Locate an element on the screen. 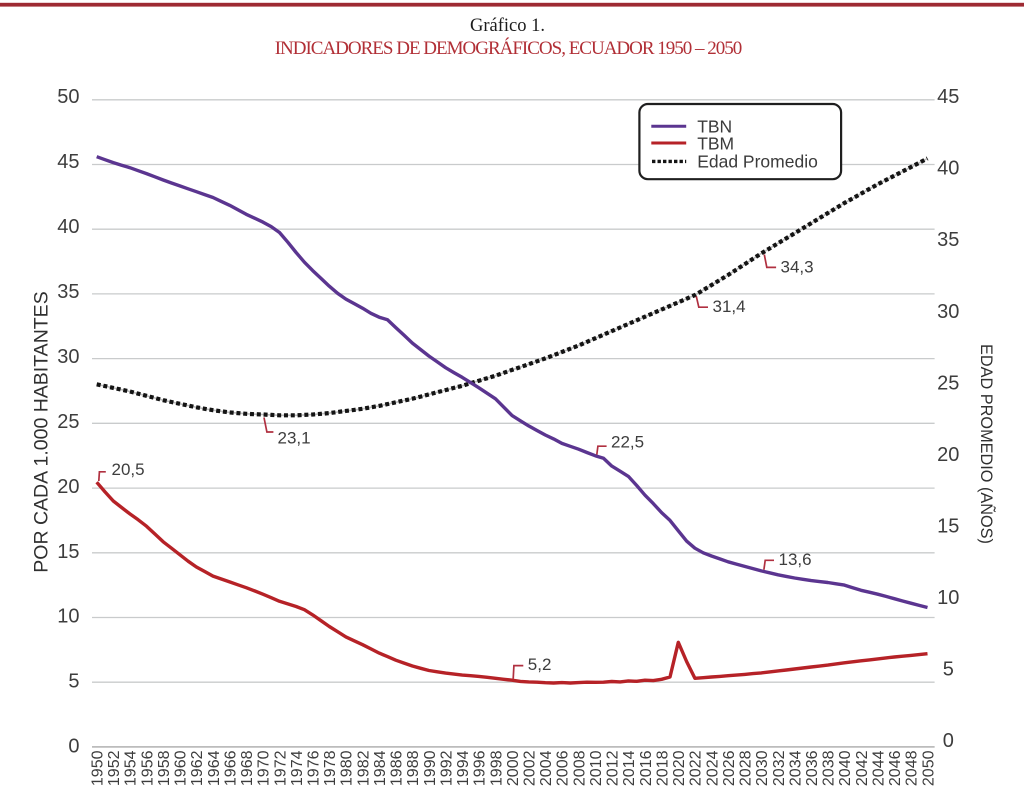 This screenshot has width=1024, height=811. svg-text: Gráfico 1. is located at coordinates (507, 26).